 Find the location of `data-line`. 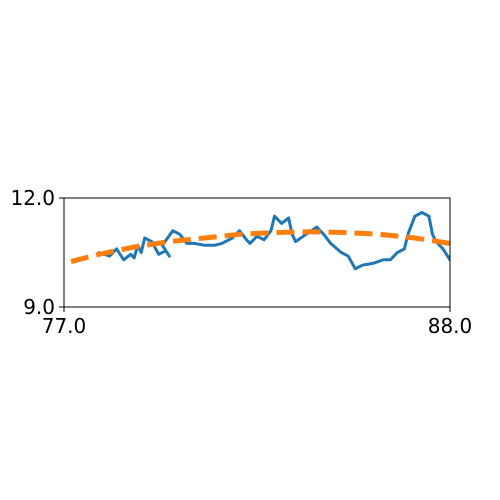

data-line is located at coordinates (273, 241).